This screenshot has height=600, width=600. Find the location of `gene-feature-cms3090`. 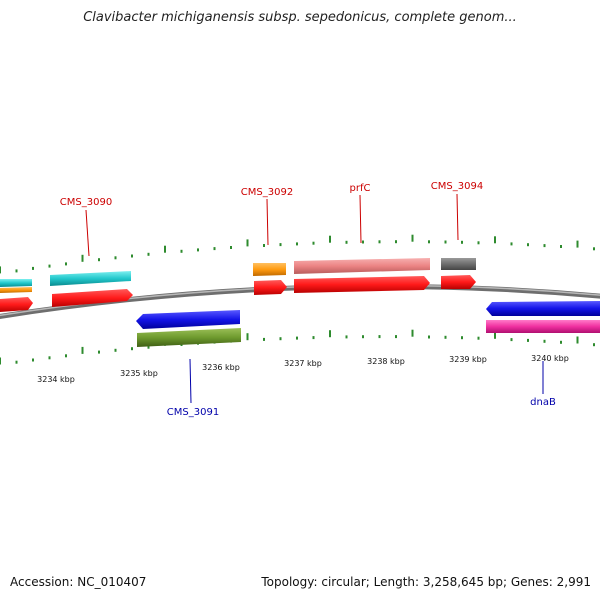

gene-feature-cms3090 is located at coordinates (90, 278).